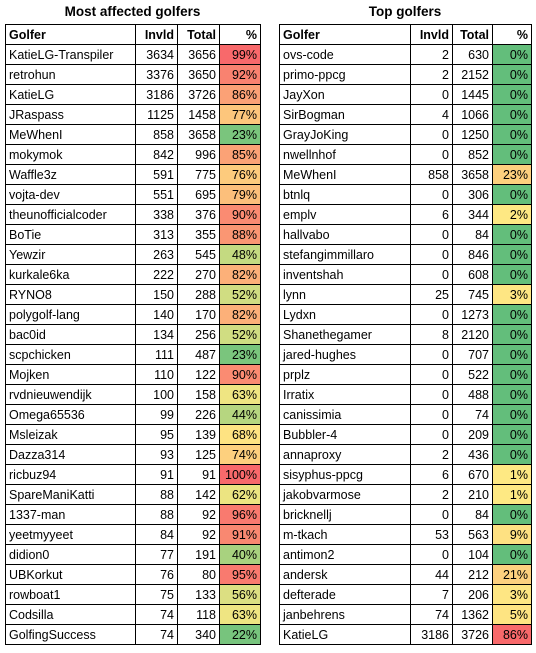 This screenshot has height=653, width=536. What do you see at coordinates (156, 214) in the screenshot?
I see `invld-cell: 338` at bounding box center [156, 214].